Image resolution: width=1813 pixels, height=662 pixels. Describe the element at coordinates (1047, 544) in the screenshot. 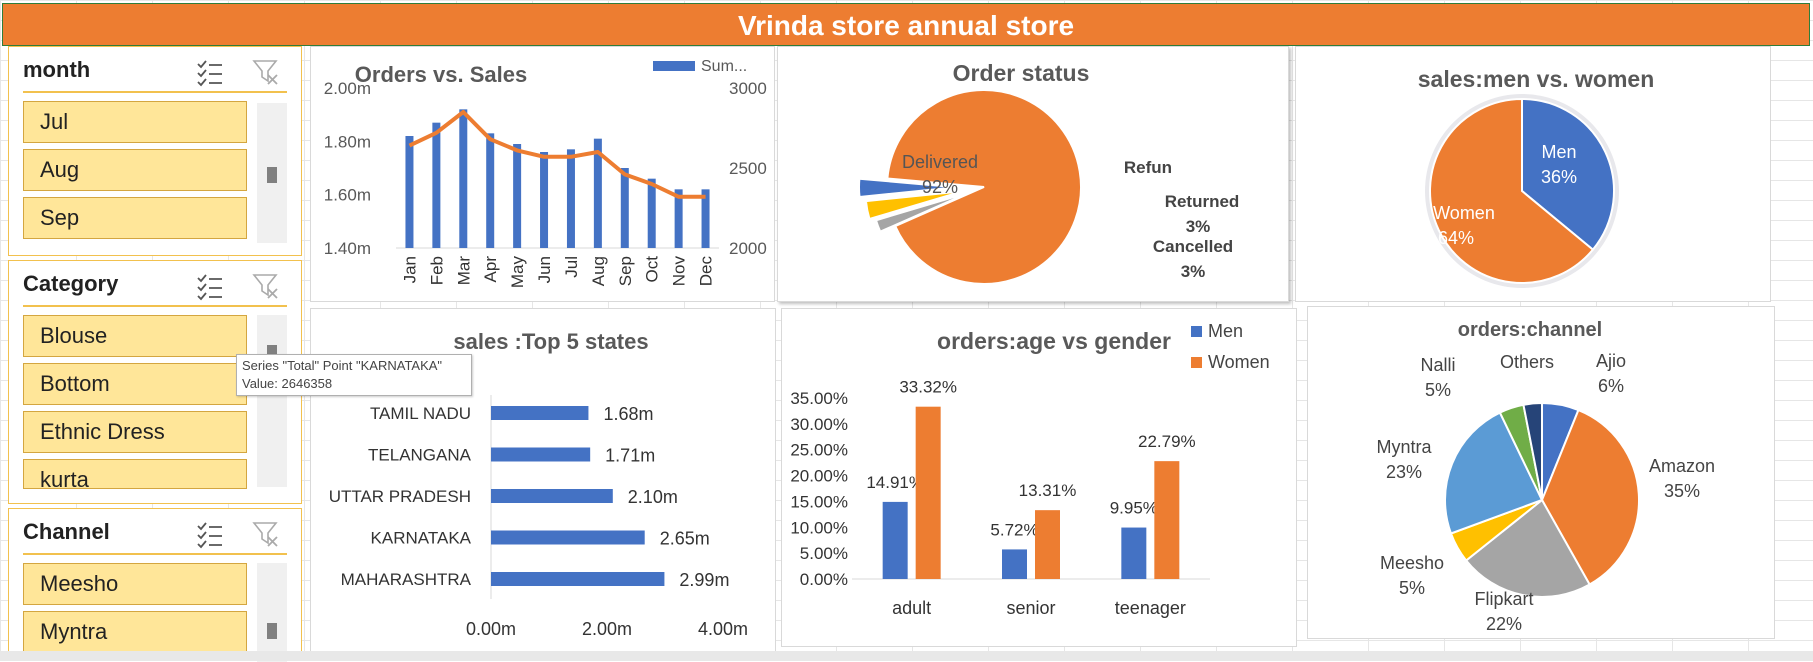

I see `bar-senior-women` at that location.